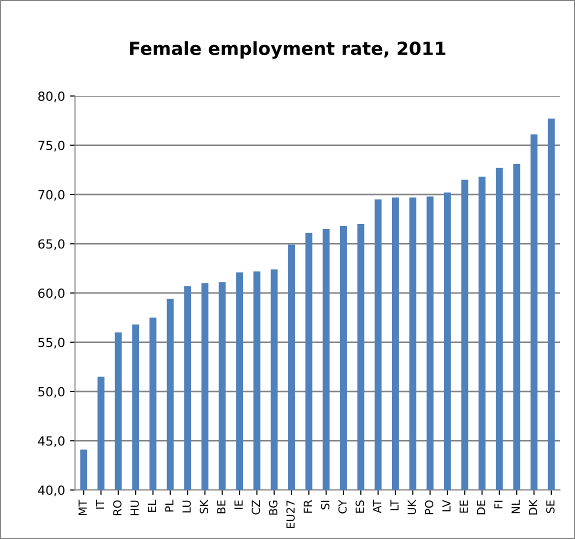 This screenshot has height=539, width=575. What do you see at coordinates (117, 508) in the screenshot?
I see `x-tick-label: RO` at bounding box center [117, 508].